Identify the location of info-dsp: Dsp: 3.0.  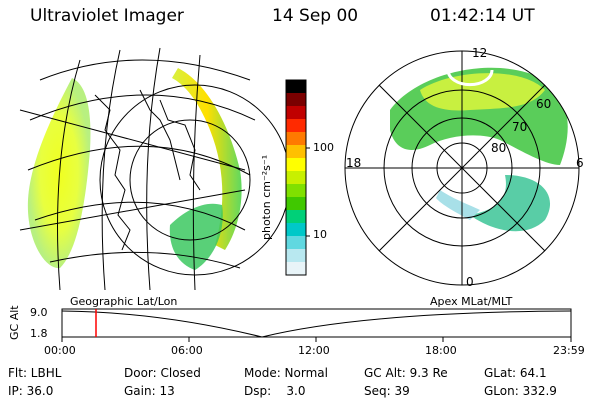
(275, 391).